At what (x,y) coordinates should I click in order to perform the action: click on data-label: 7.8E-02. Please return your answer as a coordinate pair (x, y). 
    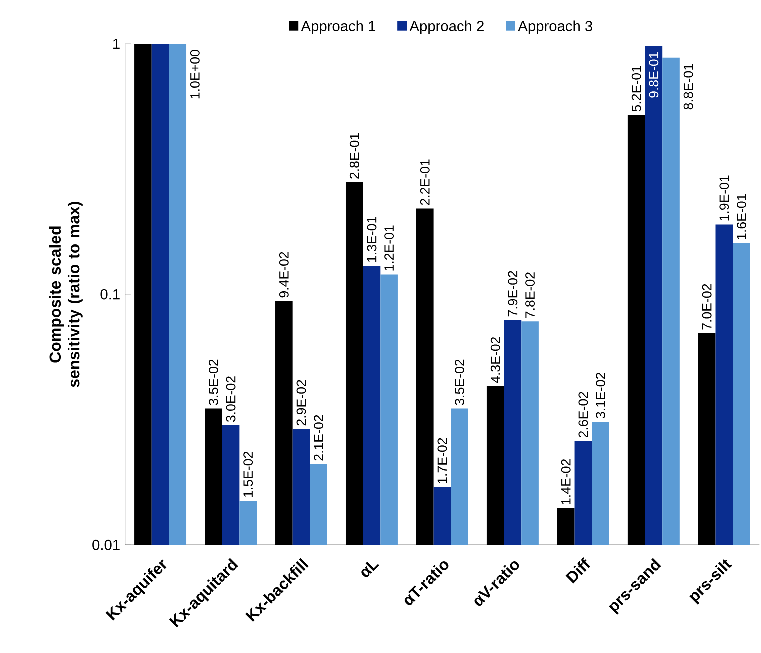
    Looking at the image, I should click on (530, 295).